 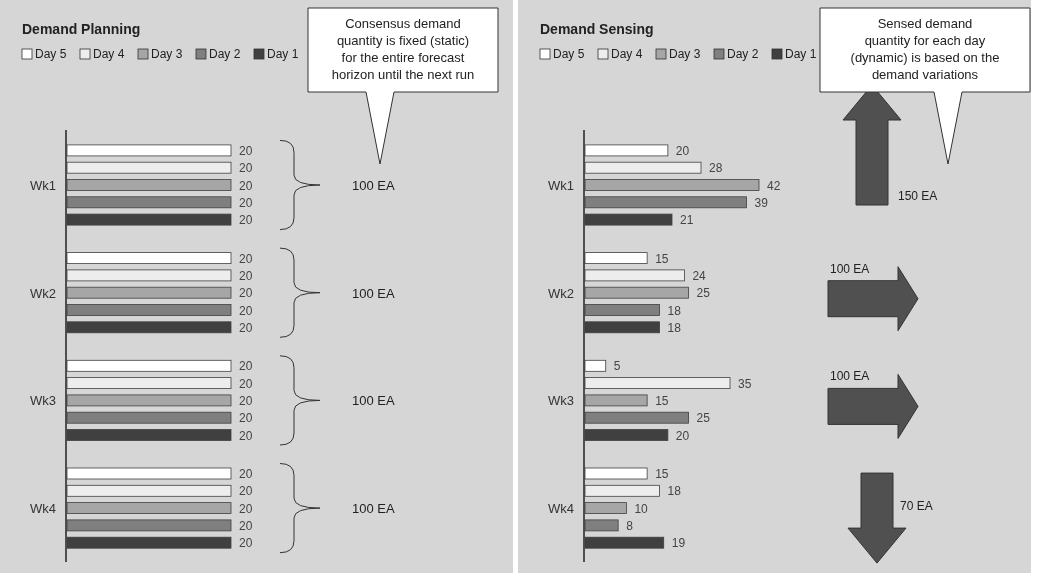 What do you see at coordinates (678, 543) in the screenshot?
I see `data-label: 19` at bounding box center [678, 543].